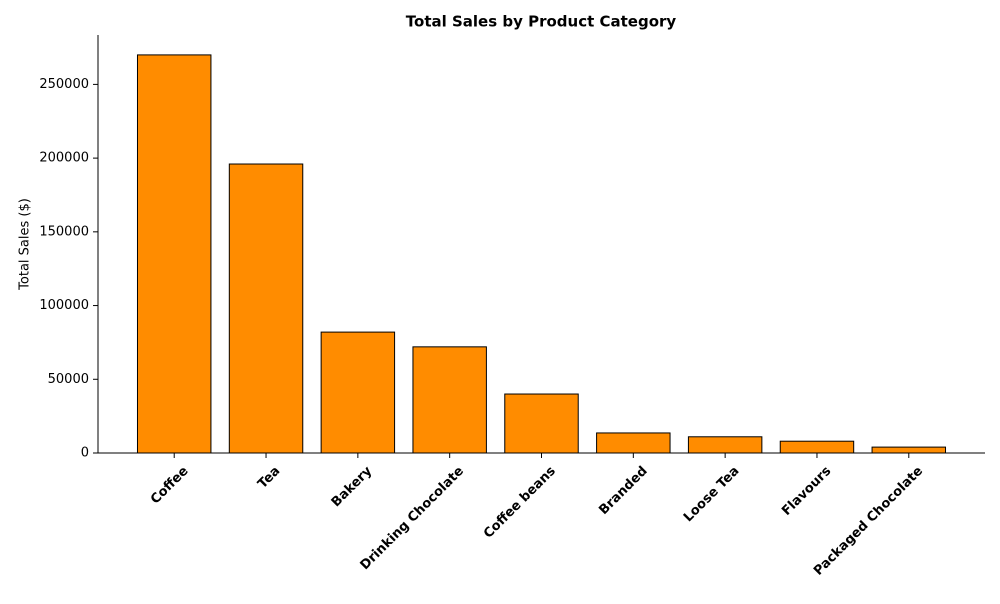 Image resolution: width=1000 pixels, height=604 pixels. I want to click on x-tick-label: Bakery, so click(352, 486).